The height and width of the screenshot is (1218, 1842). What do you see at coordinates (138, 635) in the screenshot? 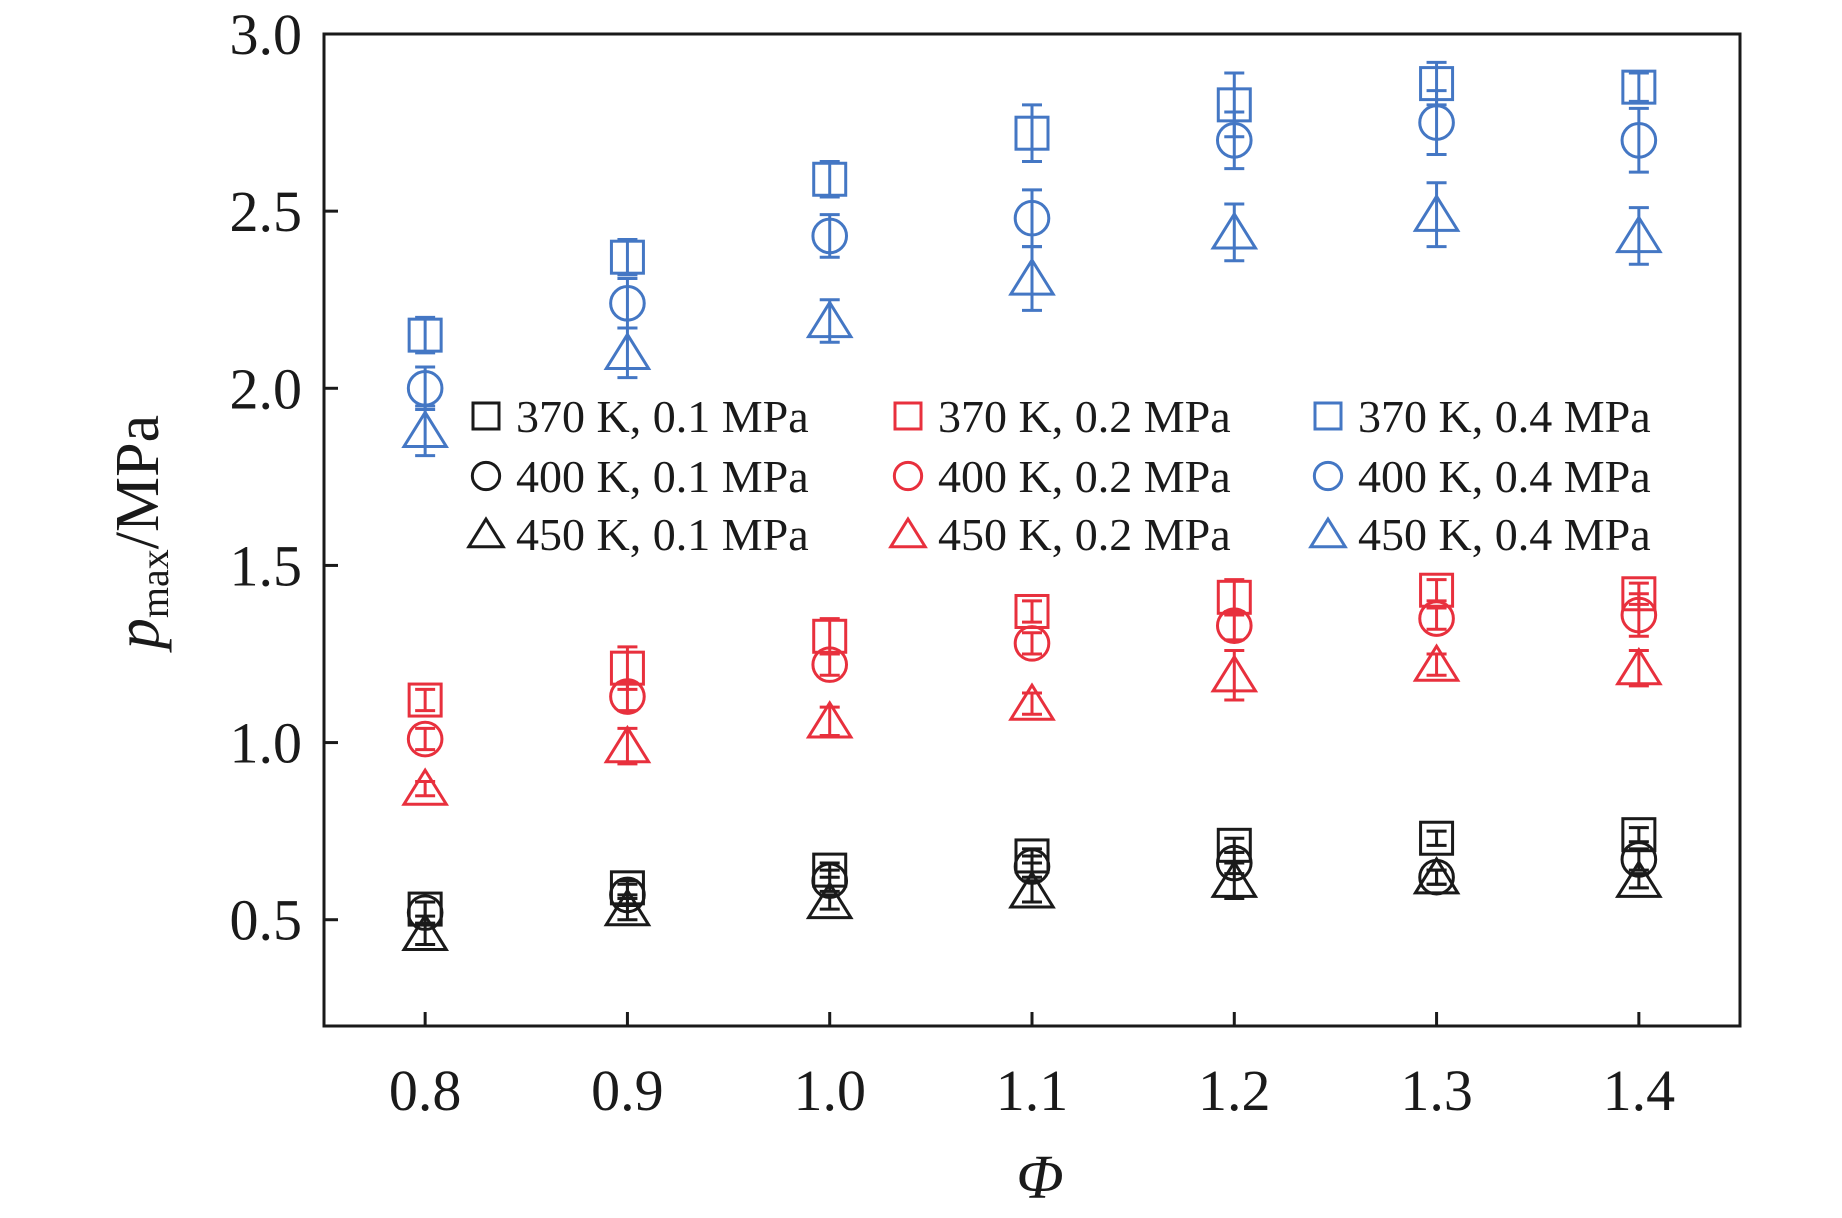
I see `y-axis-title-symbol: p` at bounding box center [138, 635].